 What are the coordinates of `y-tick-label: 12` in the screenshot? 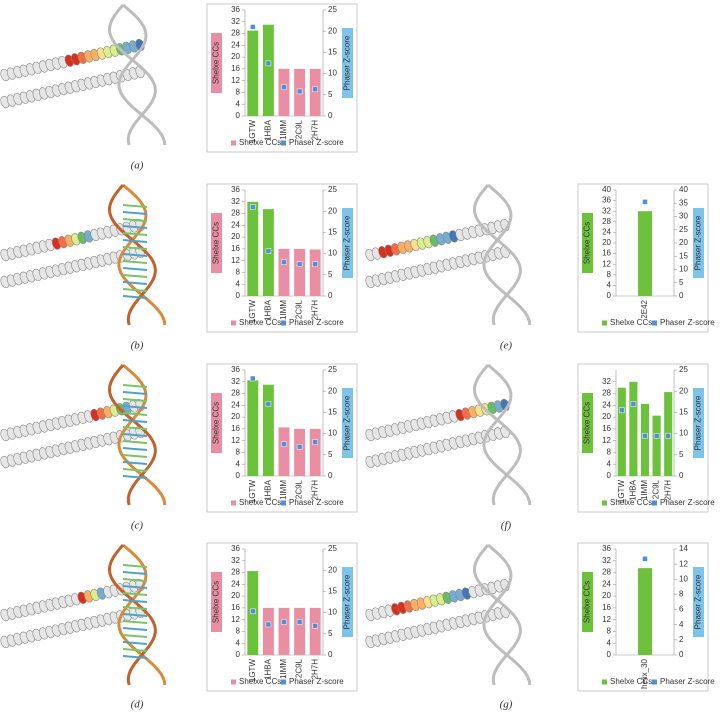 It's located at (235, 440).